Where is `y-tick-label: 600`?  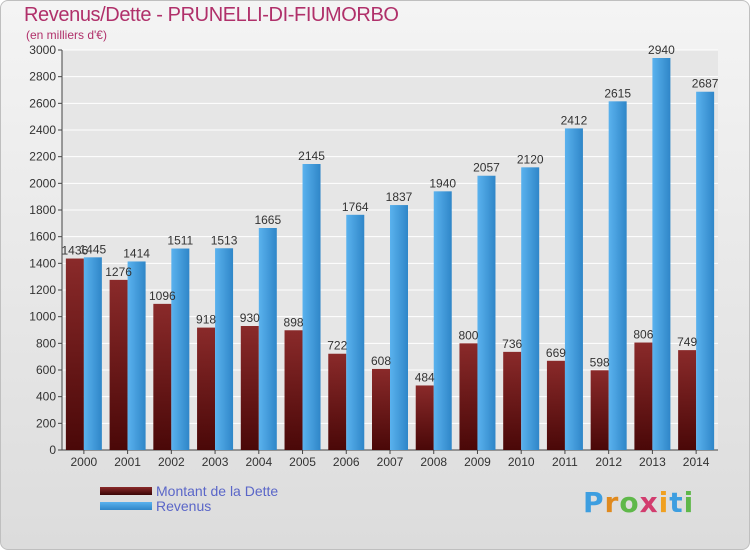
y-tick-label: 600 is located at coordinates (46, 370).